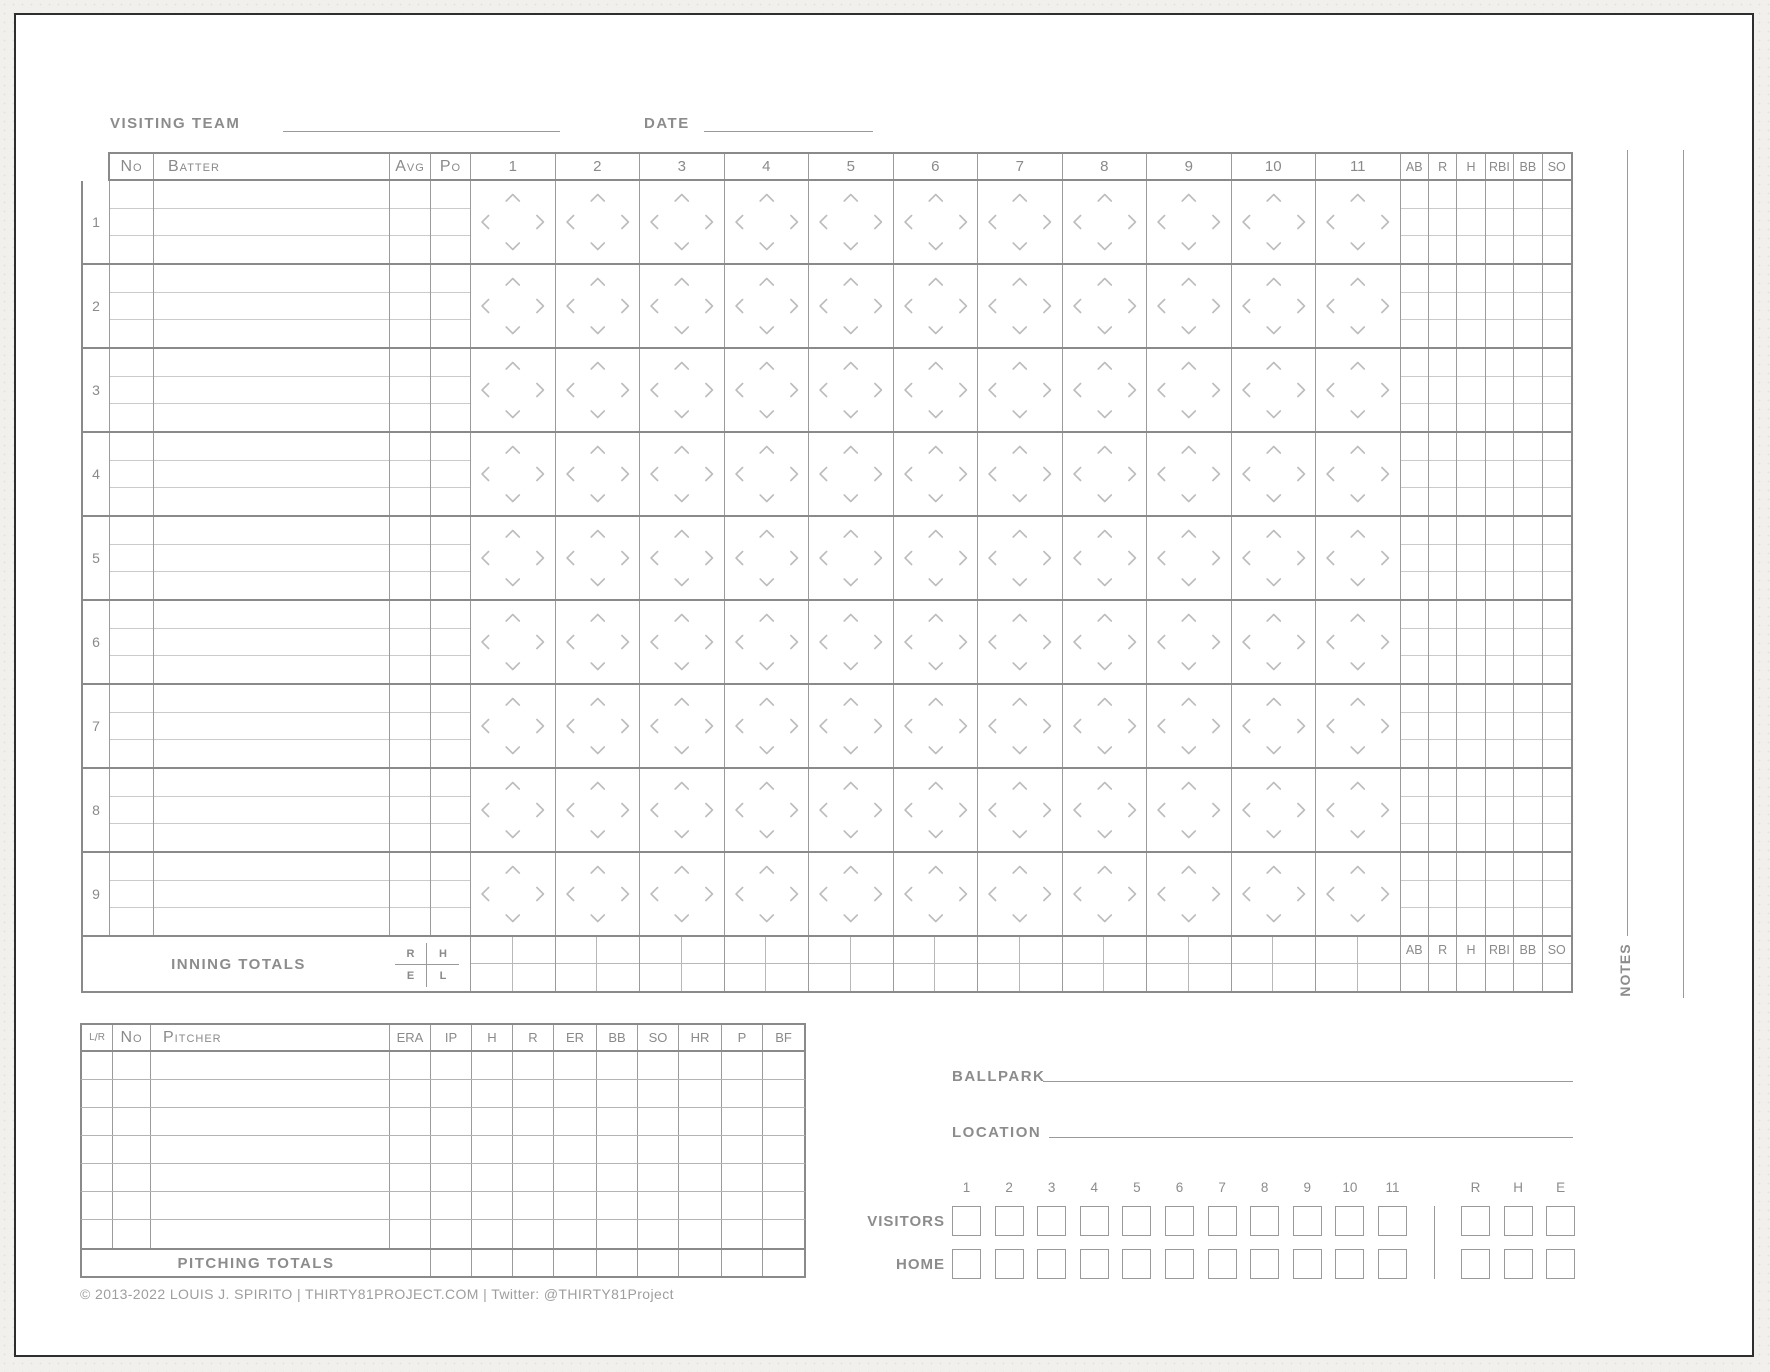  Describe the element at coordinates (788, 131) in the screenshot. I see `date-input-line` at that location.